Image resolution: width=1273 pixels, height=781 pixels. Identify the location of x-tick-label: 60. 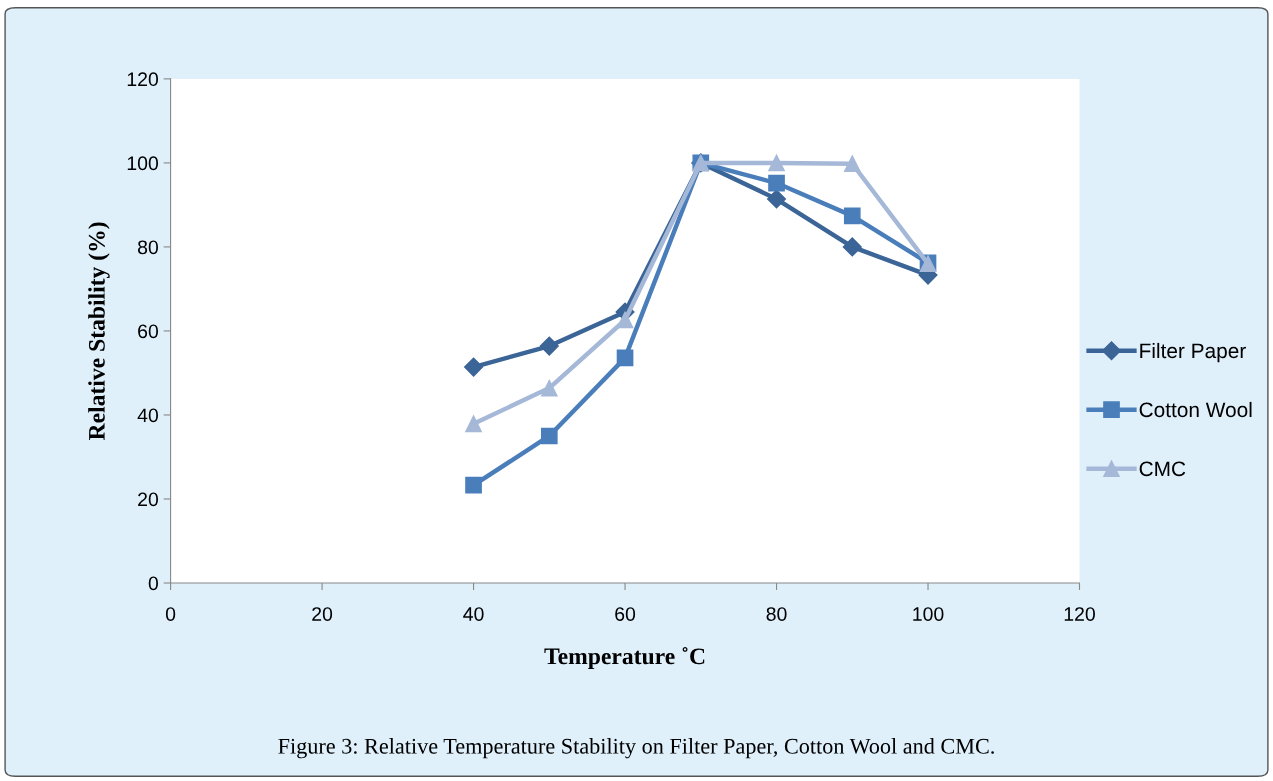
(625, 614).